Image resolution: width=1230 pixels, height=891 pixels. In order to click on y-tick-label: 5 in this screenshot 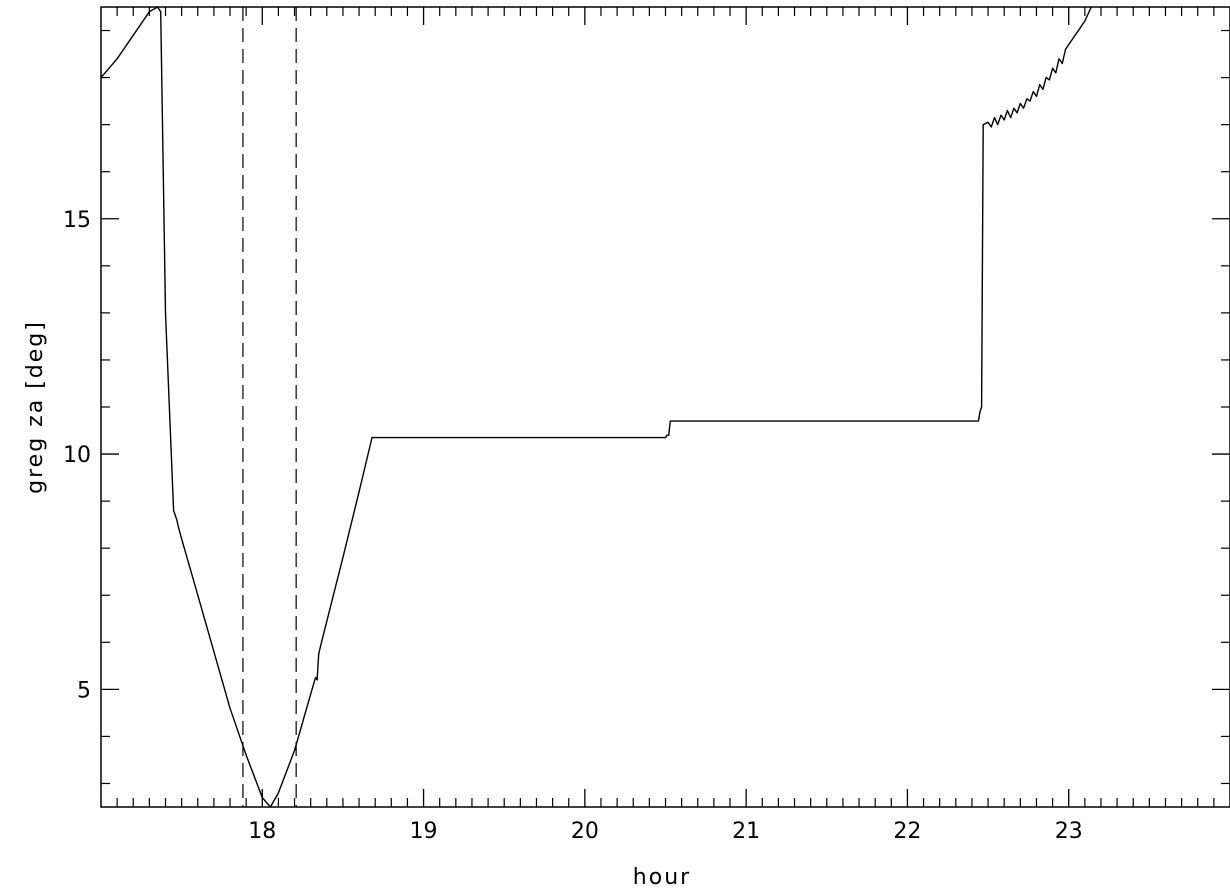, I will do `click(84, 690)`.